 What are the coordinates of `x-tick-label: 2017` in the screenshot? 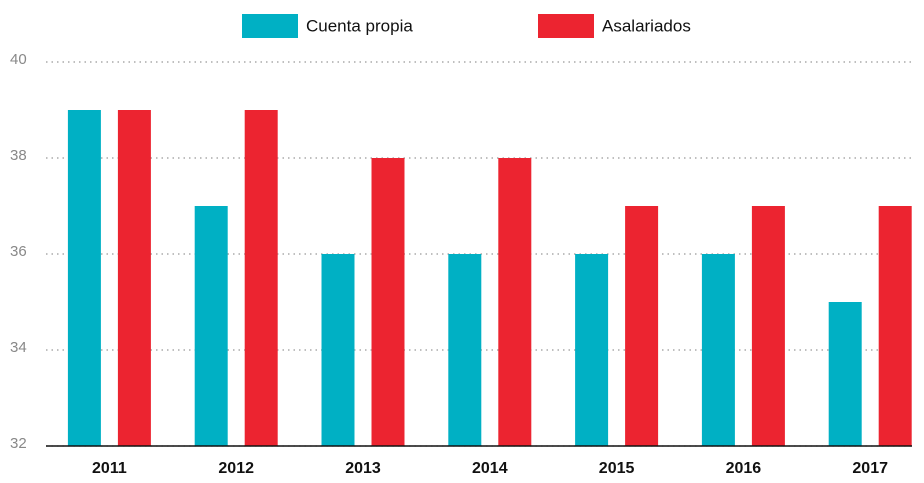 It's located at (870, 468).